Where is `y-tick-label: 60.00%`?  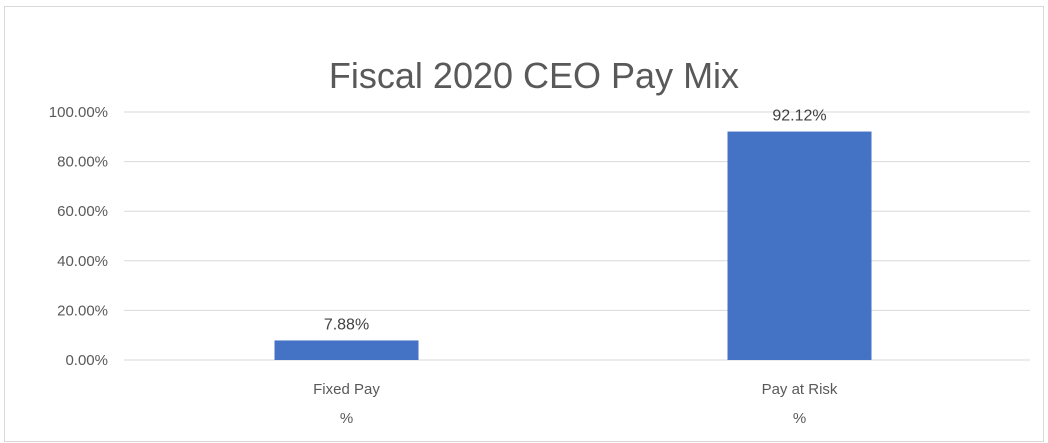
y-tick-label: 60.00% is located at coordinates (82, 211).